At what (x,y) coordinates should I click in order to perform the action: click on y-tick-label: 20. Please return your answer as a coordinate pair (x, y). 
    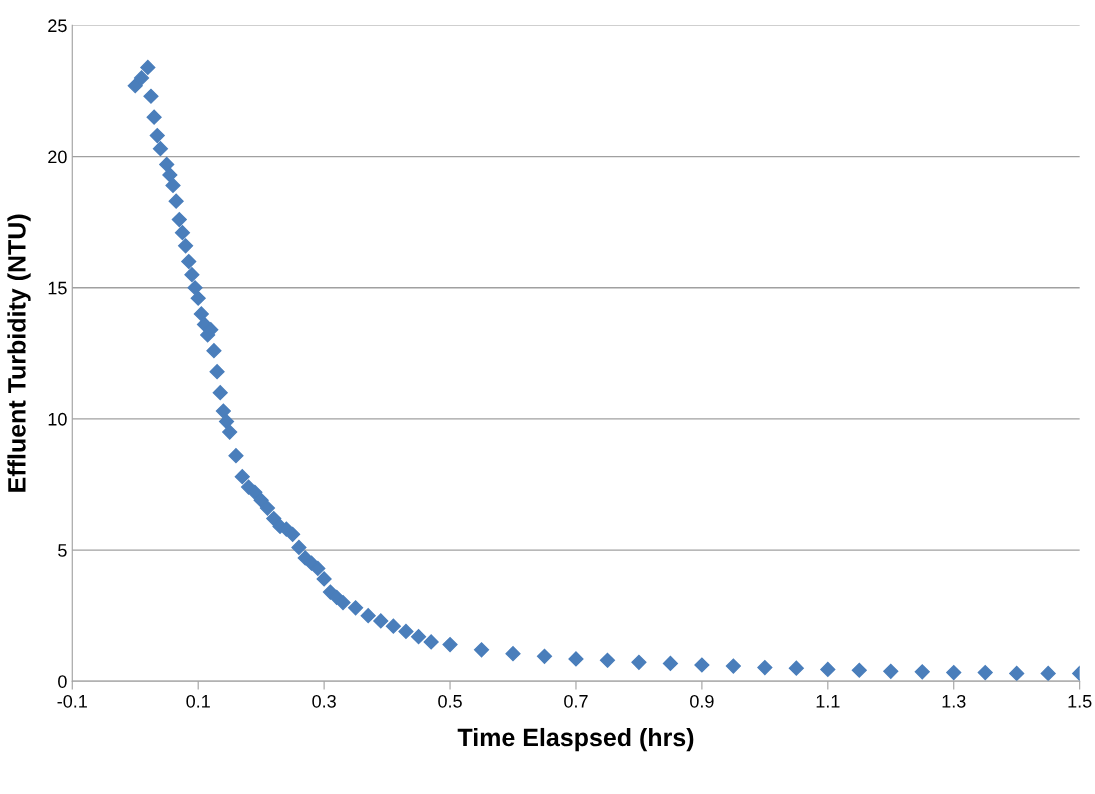
    Looking at the image, I should click on (57, 157).